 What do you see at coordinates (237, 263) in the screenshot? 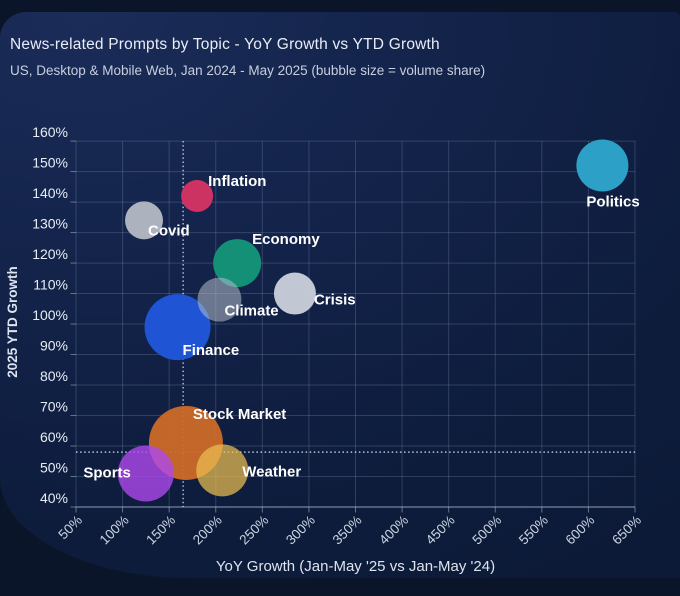
I see `bubble-economy` at bounding box center [237, 263].